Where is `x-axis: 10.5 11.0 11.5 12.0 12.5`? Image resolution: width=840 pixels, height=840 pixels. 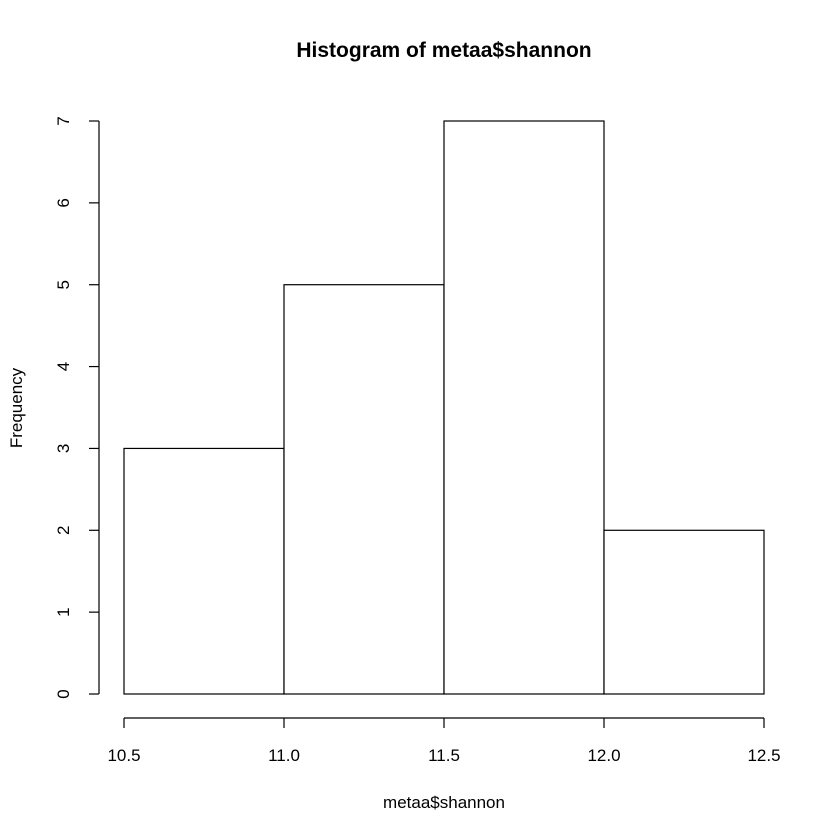
x-axis: 10.5 11.0 11.5 12.0 12.5 is located at coordinates (444, 741).